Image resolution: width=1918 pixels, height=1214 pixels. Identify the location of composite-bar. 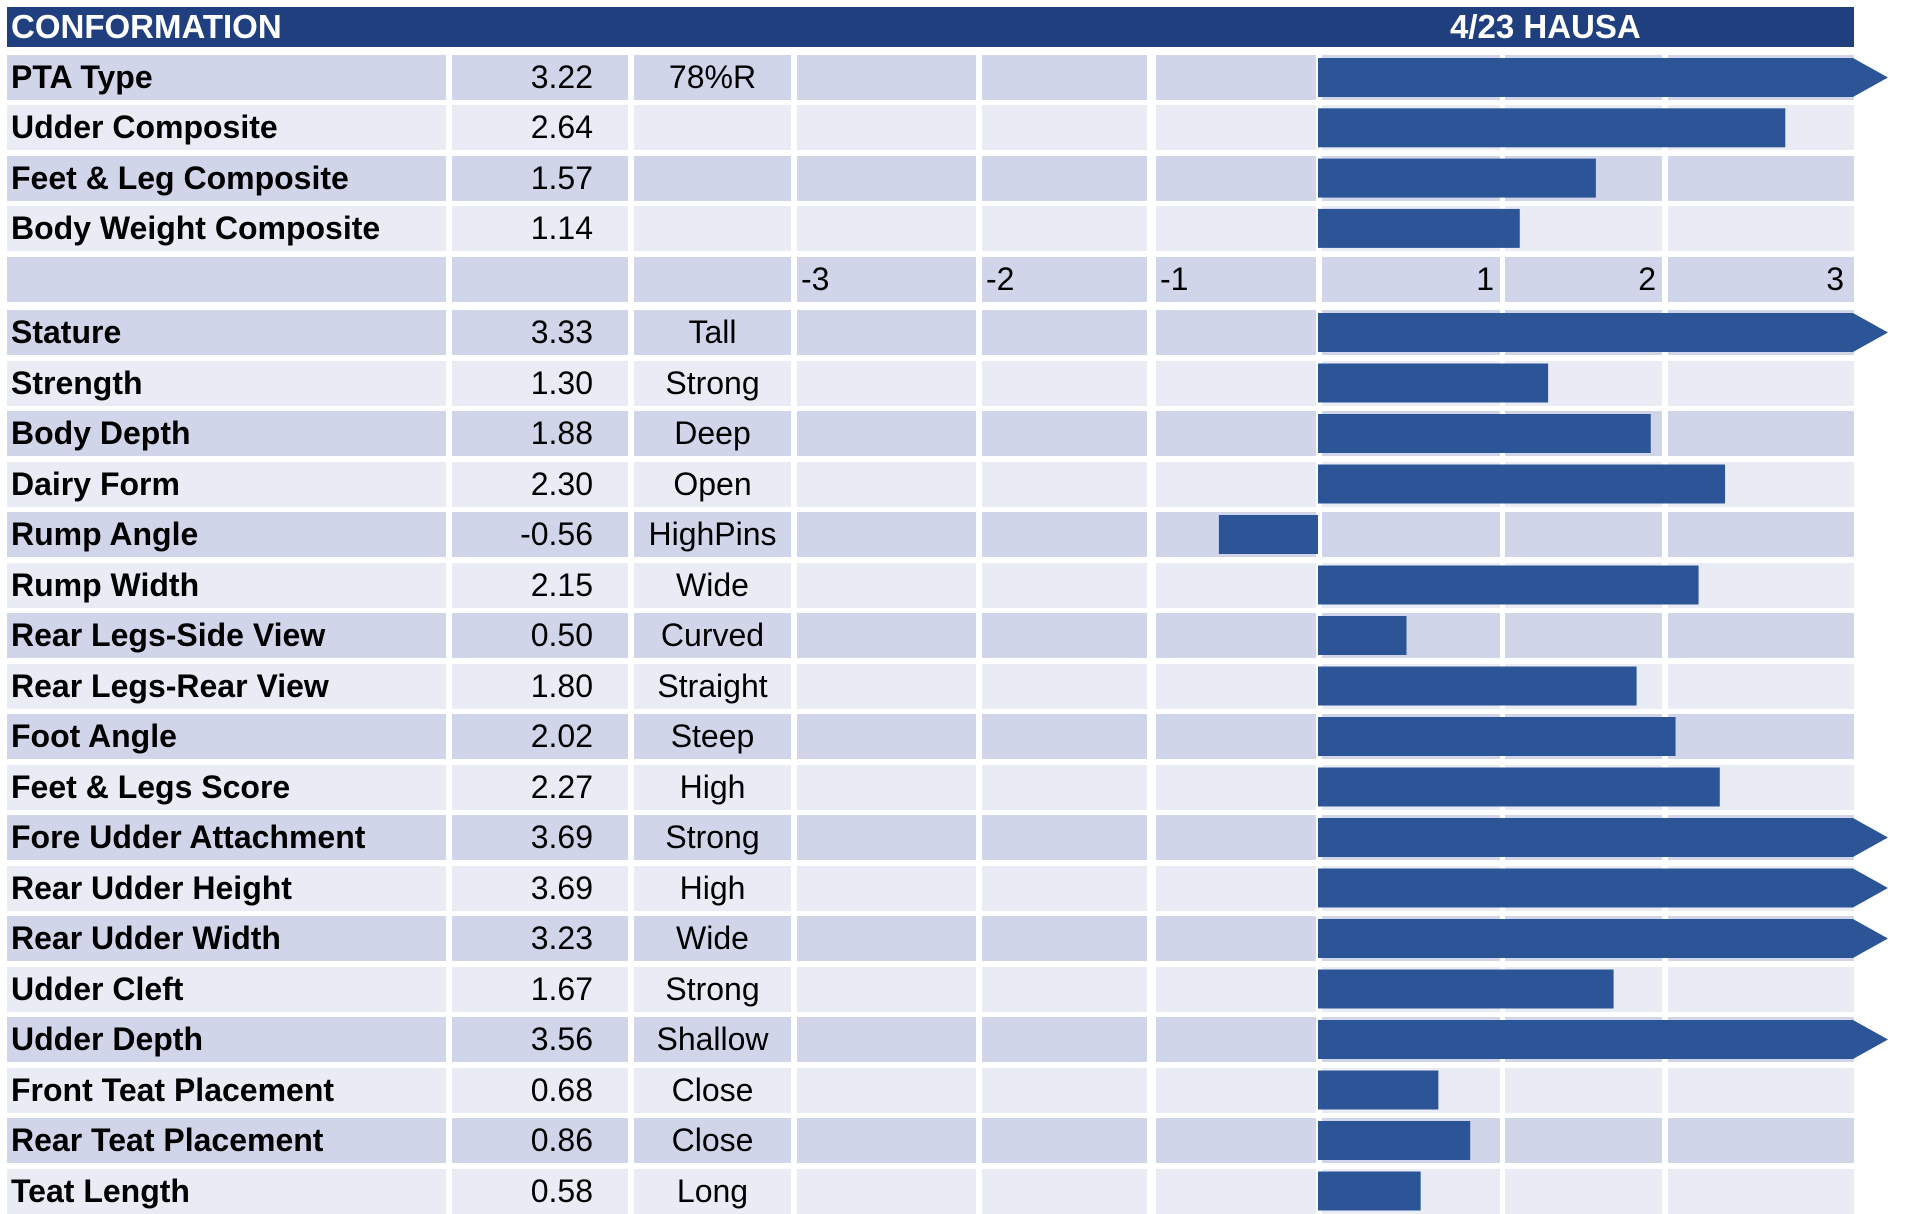
(1552, 128).